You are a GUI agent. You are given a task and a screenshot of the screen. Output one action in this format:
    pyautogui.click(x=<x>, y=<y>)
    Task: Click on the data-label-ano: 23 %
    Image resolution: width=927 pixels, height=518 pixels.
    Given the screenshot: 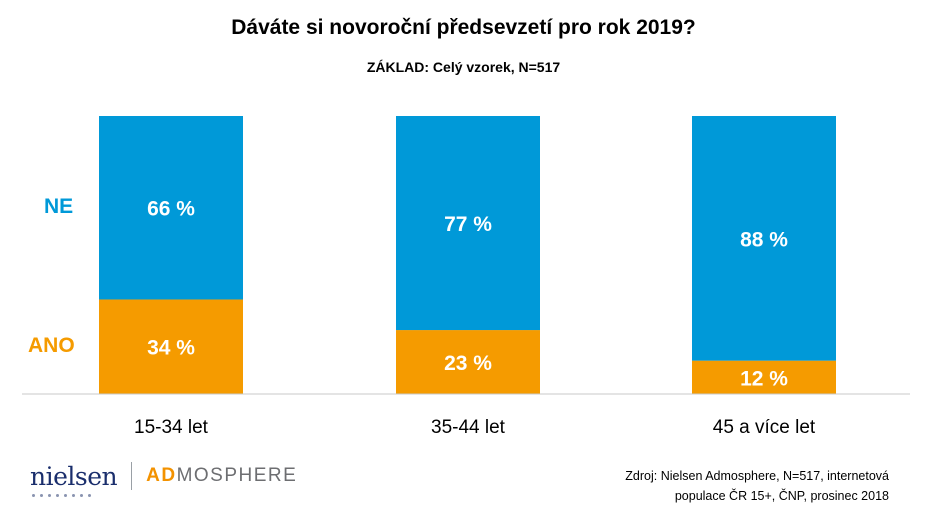 What is the action you would take?
    pyautogui.click(x=468, y=363)
    